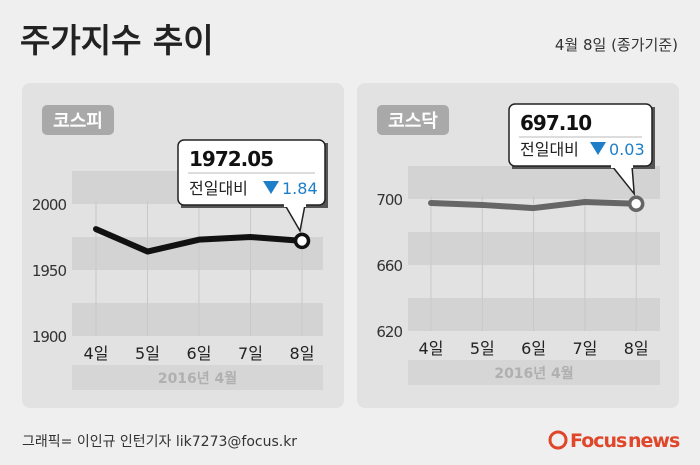 The width and height of the screenshot is (700, 465). I want to click on value-callout: 1972.05 전일대비 1.84, so click(252, 186).